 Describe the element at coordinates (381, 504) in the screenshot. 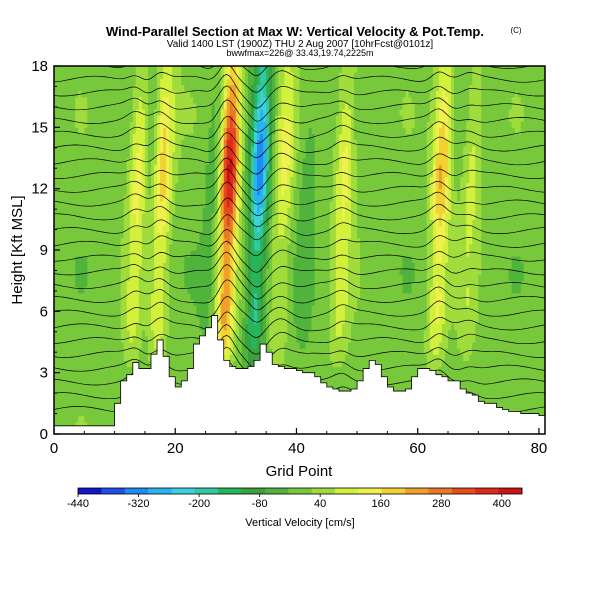

I see `colorbar-tick-label: 160` at that location.